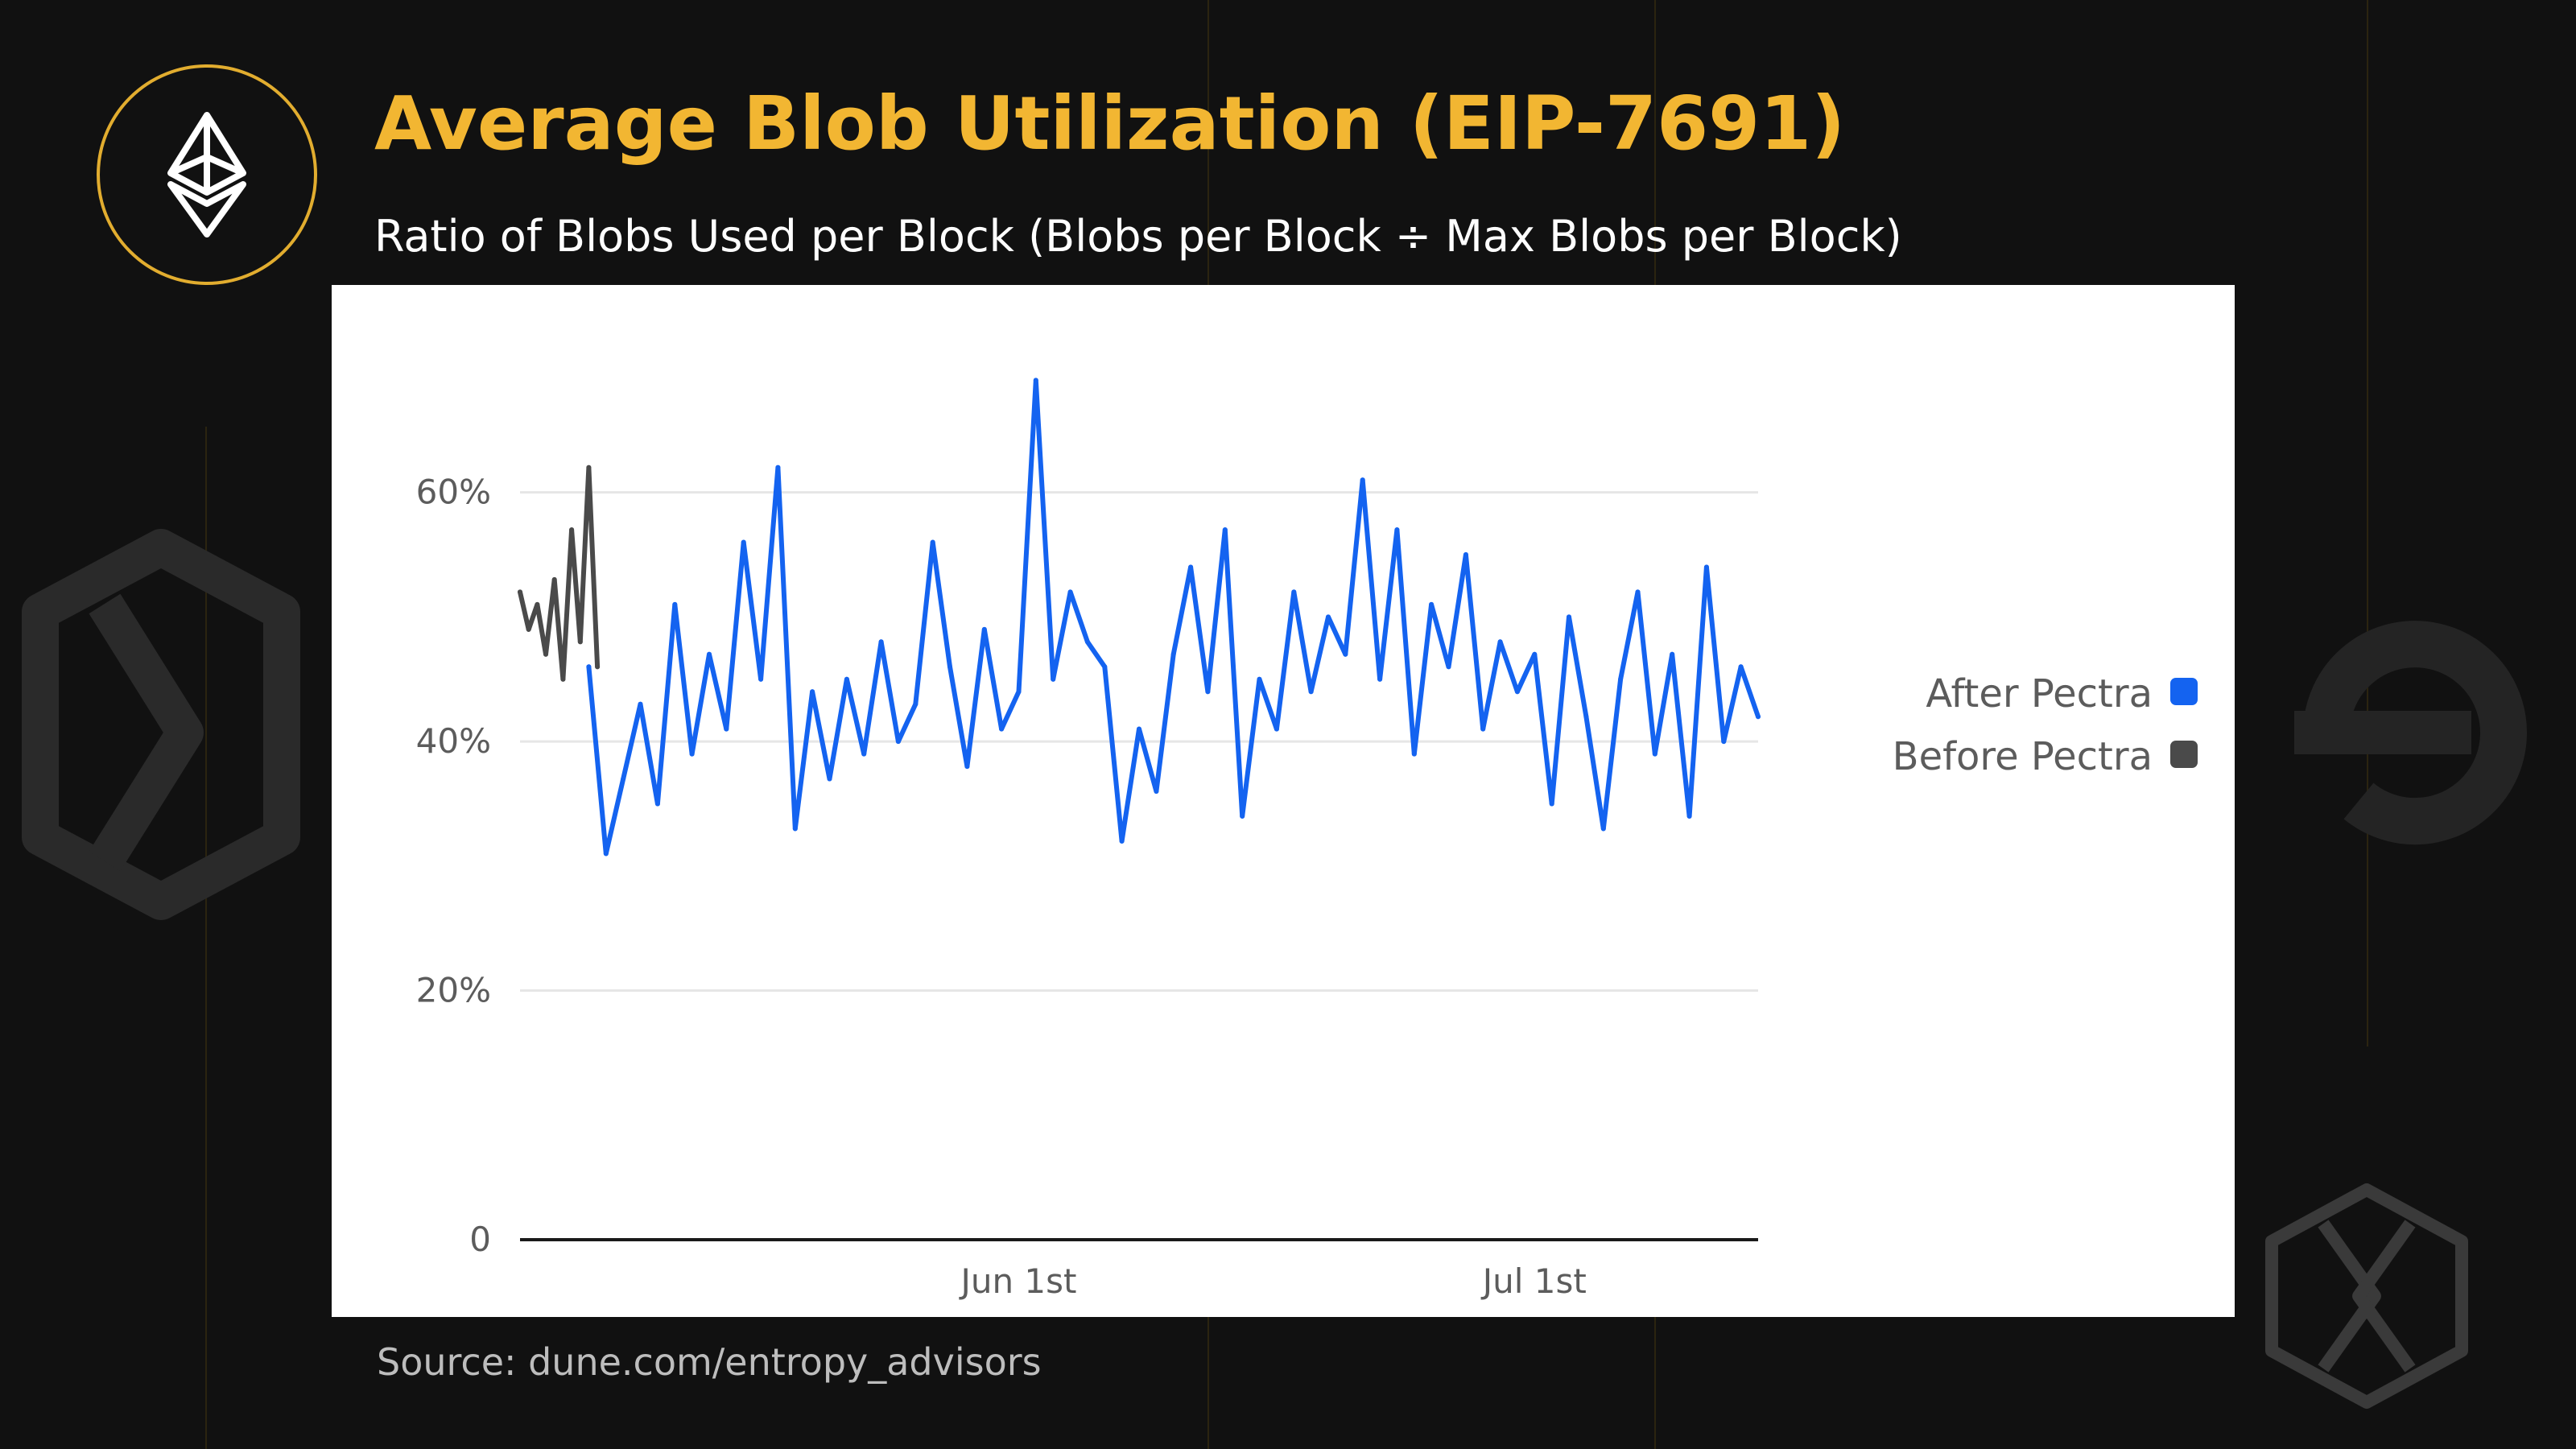  What do you see at coordinates (2023, 756) in the screenshot?
I see `legend-label: Before Pectra` at bounding box center [2023, 756].